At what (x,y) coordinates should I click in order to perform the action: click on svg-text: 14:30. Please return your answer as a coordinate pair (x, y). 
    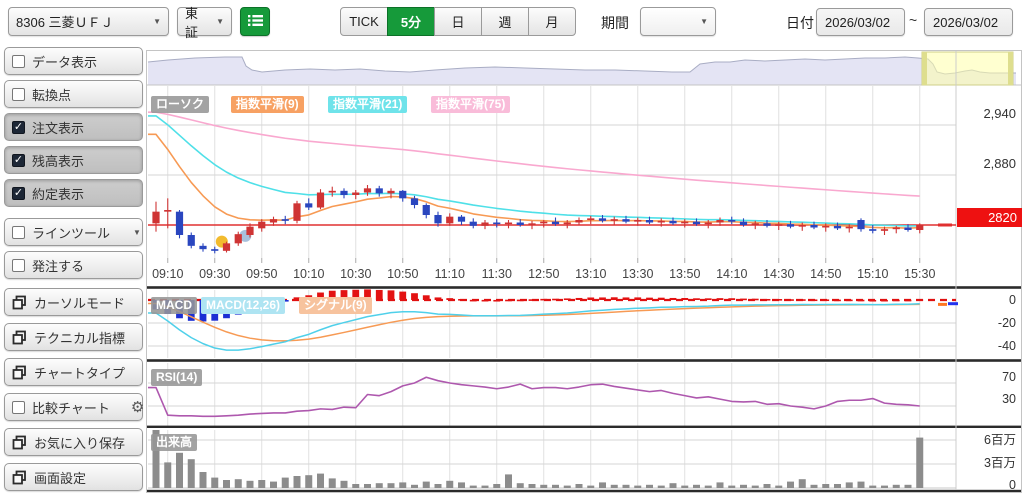
    Looking at the image, I should click on (778, 274).